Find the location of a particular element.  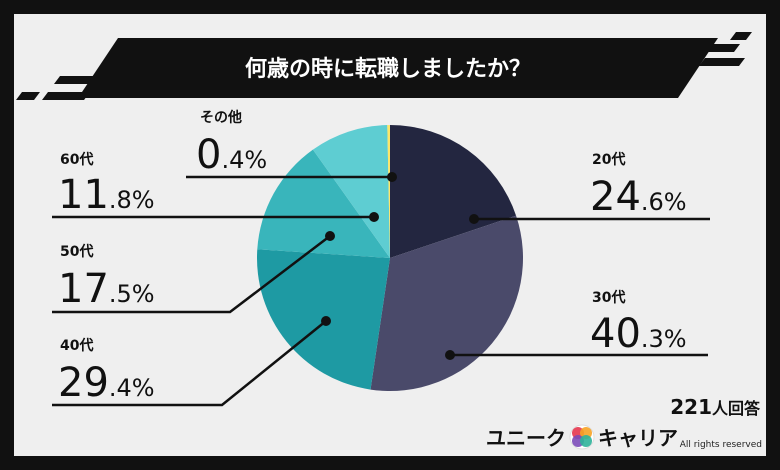

leader-dot-20s is located at coordinates (474, 219).